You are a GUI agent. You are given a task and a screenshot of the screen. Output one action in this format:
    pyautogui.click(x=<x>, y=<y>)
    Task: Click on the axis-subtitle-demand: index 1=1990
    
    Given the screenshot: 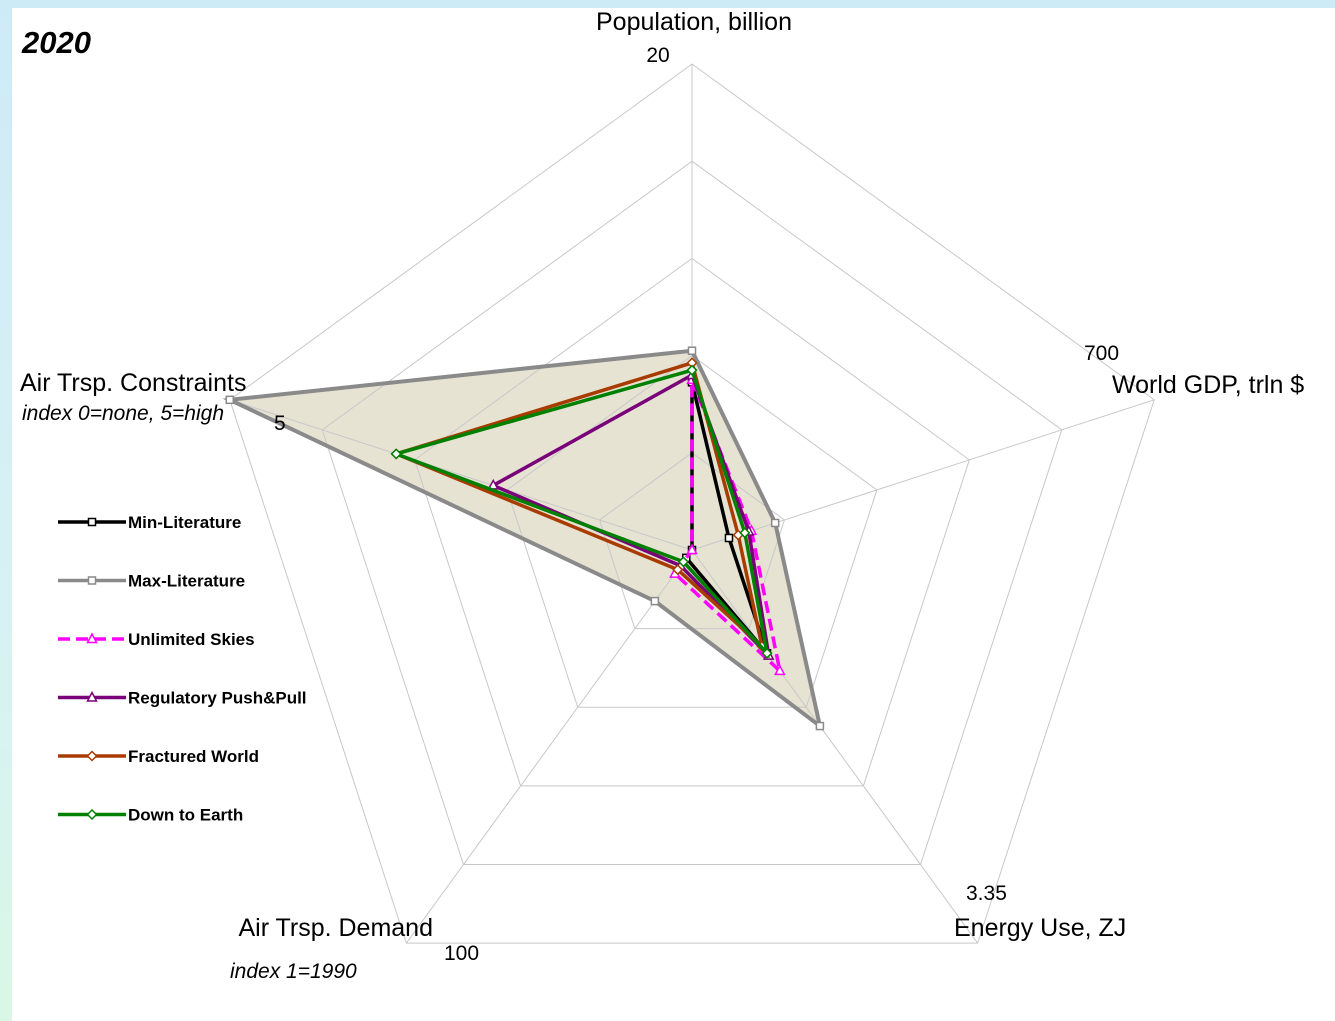 What is the action you would take?
    pyautogui.click(x=293, y=971)
    